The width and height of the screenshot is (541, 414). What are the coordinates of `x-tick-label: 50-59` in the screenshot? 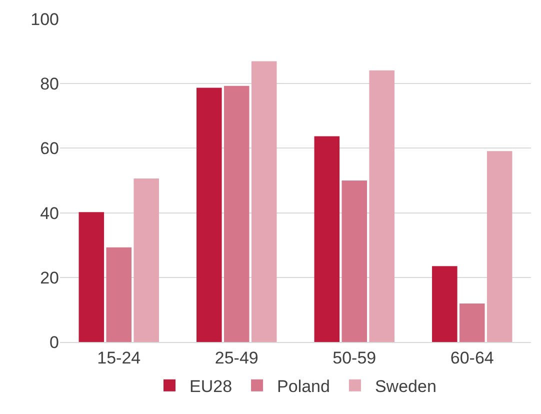 It's located at (354, 358).